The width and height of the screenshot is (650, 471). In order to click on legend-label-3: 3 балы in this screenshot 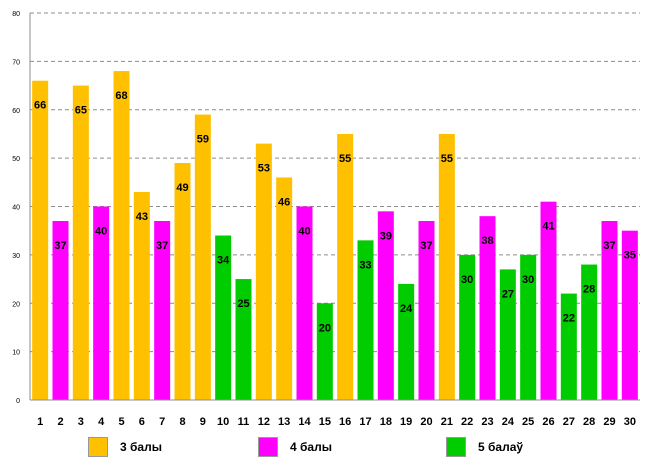, I will do `click(141, 447)`.